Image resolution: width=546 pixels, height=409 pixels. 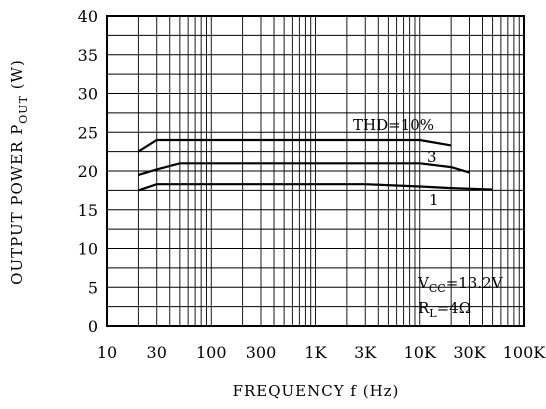 What do you see at coordinates (88, 210) in the screenshot?
I see `y-tick-label: 15` at bounding box center [88, 210].